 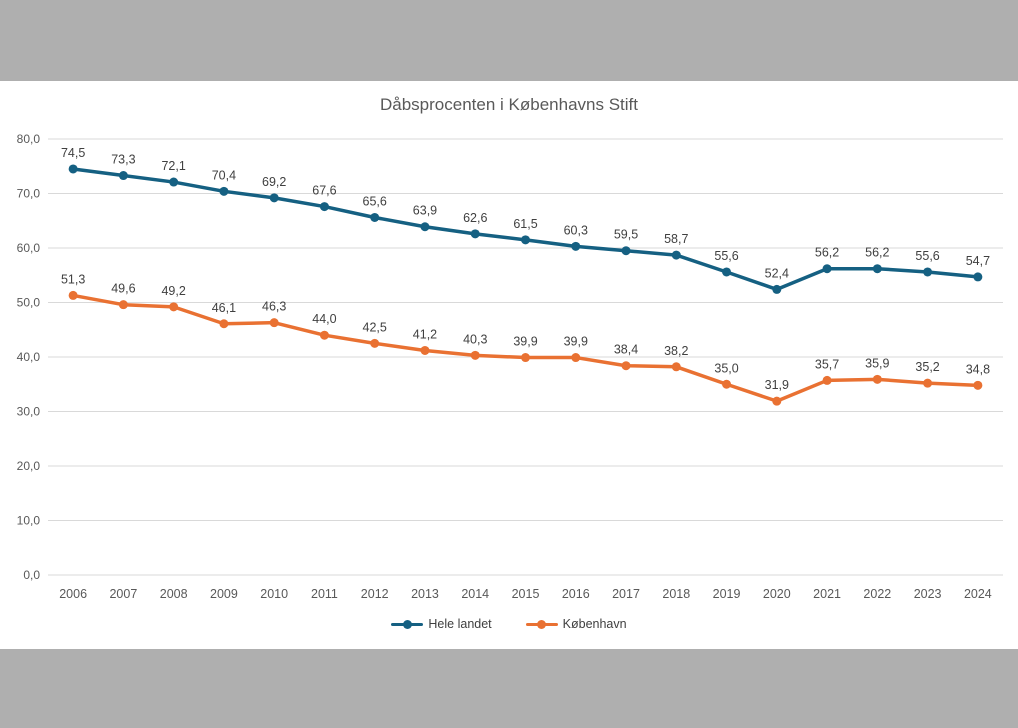 What do you see at coordinates (626, 594) in the screenshot?
I see `x-axis-tick-label: 2017` at bounding box center [626, 594].